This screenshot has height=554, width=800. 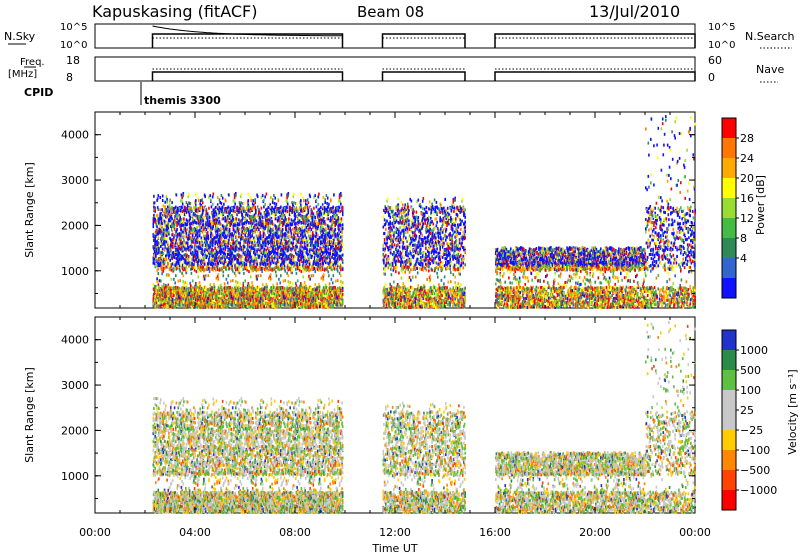 What do you see at coordinates (770, 36) in the screenshot?
I see `nsearch-label: N.Search` at bounding box center [770, 36].